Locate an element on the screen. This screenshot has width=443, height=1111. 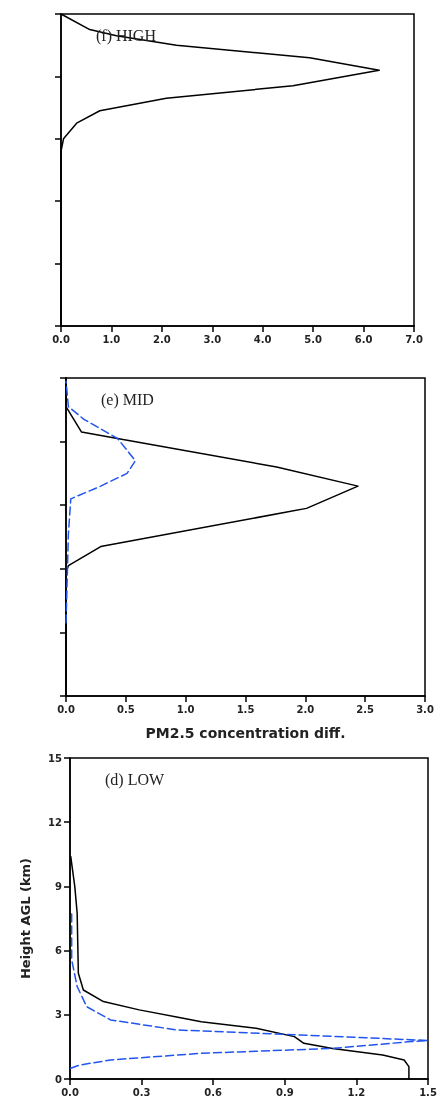
text: (e) MID is located at coordinates (127, 399).